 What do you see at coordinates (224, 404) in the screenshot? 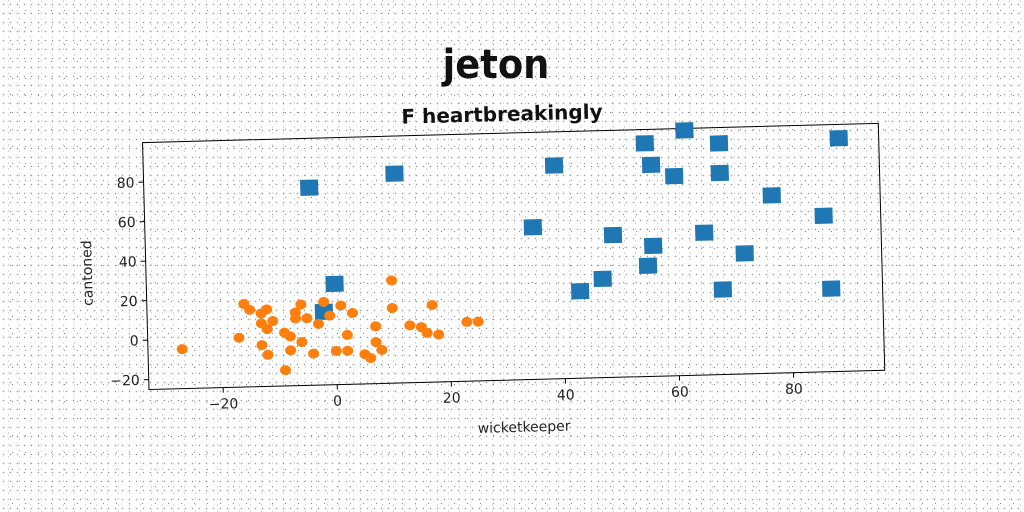
I see `x-tick-label: −20` at bounding box center [224, 404].